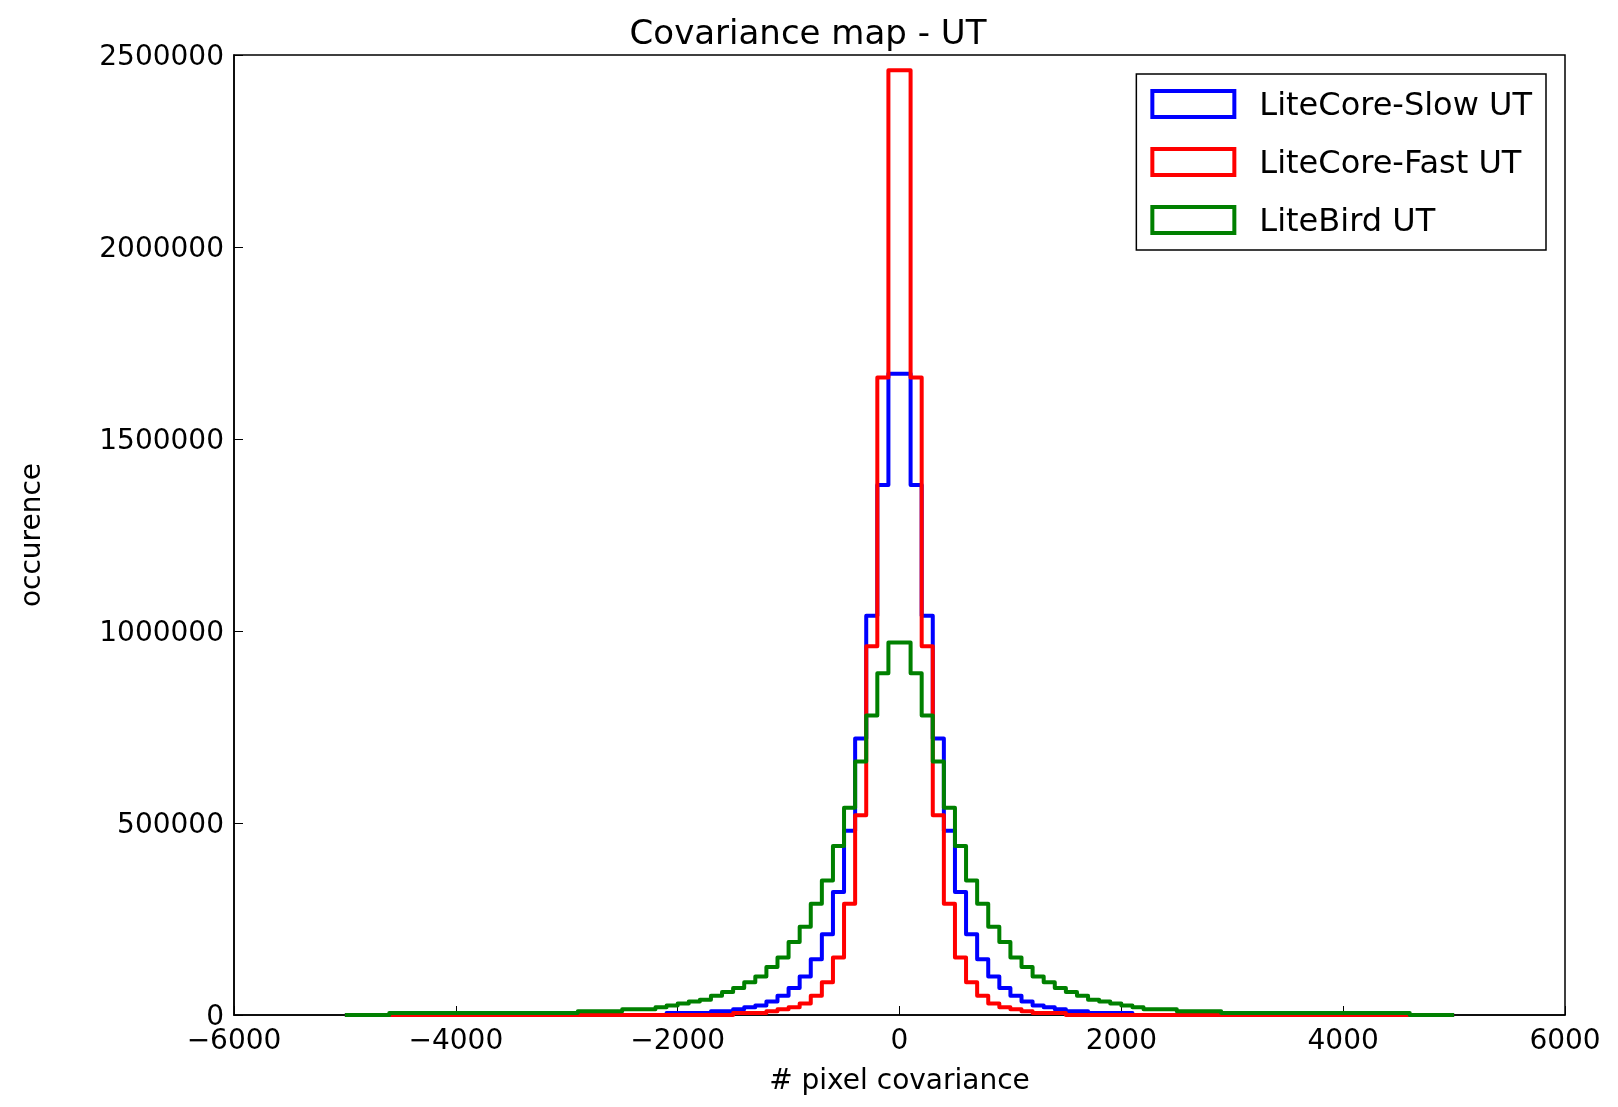 This screenshot has height=1107, width=1618. Describe the element at coordinates (1343, 1039) in the screenshot. I see `x-tick-label: 4000` at that location.